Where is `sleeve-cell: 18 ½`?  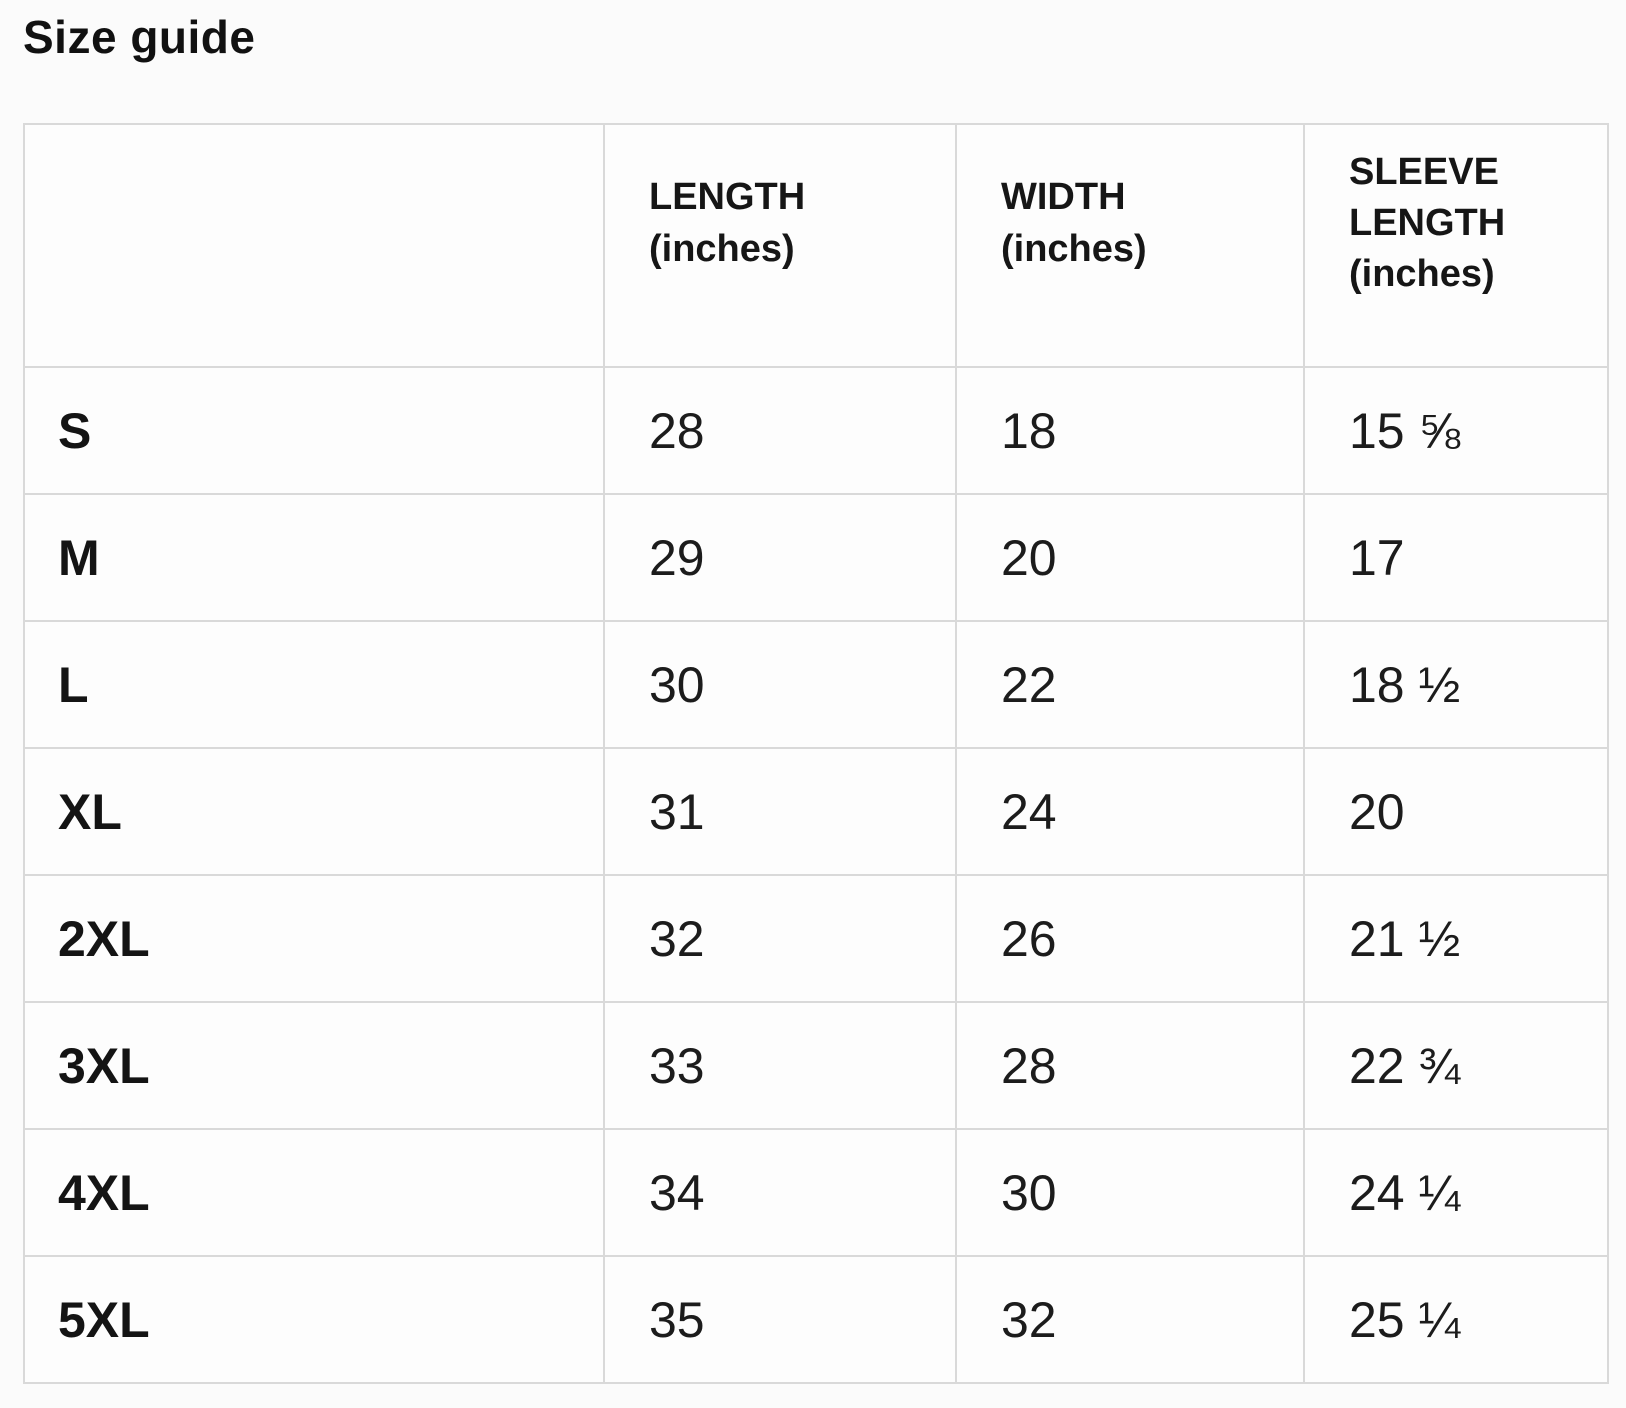 sleeve-cell: 18 ½ is located at coordinates (1456, 684).